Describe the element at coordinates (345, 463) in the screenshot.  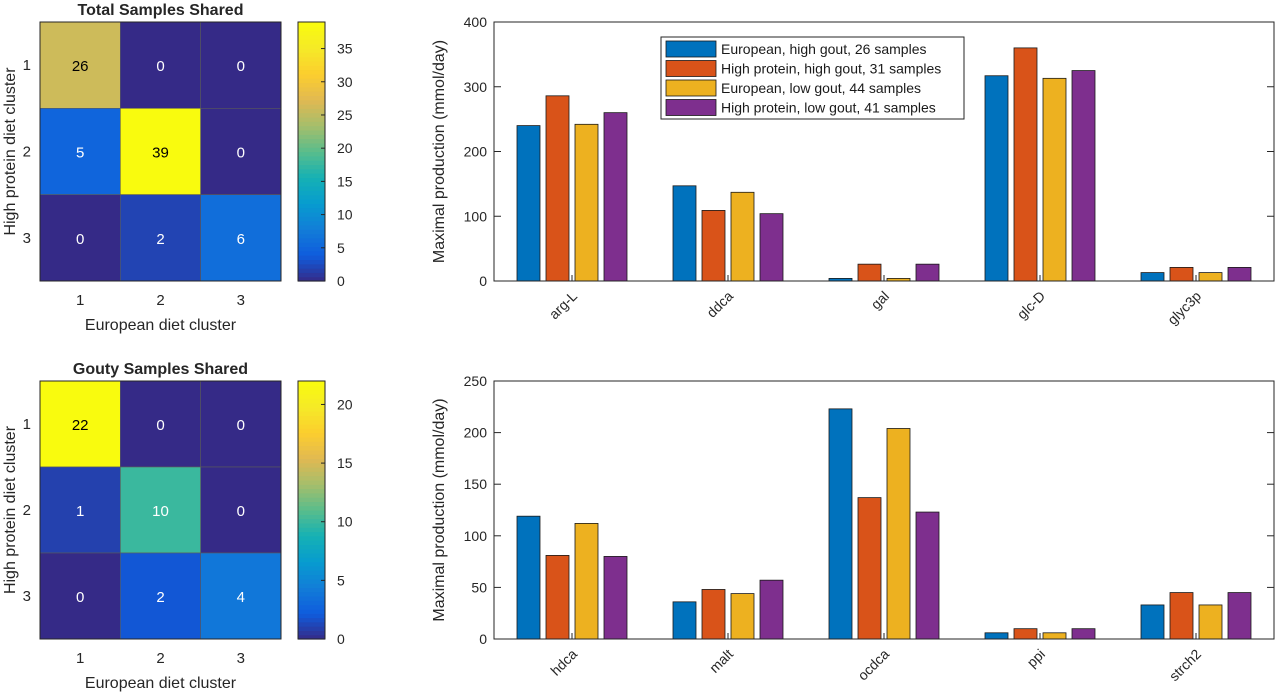
I see `colorbar-tick-label: 15` at that location.